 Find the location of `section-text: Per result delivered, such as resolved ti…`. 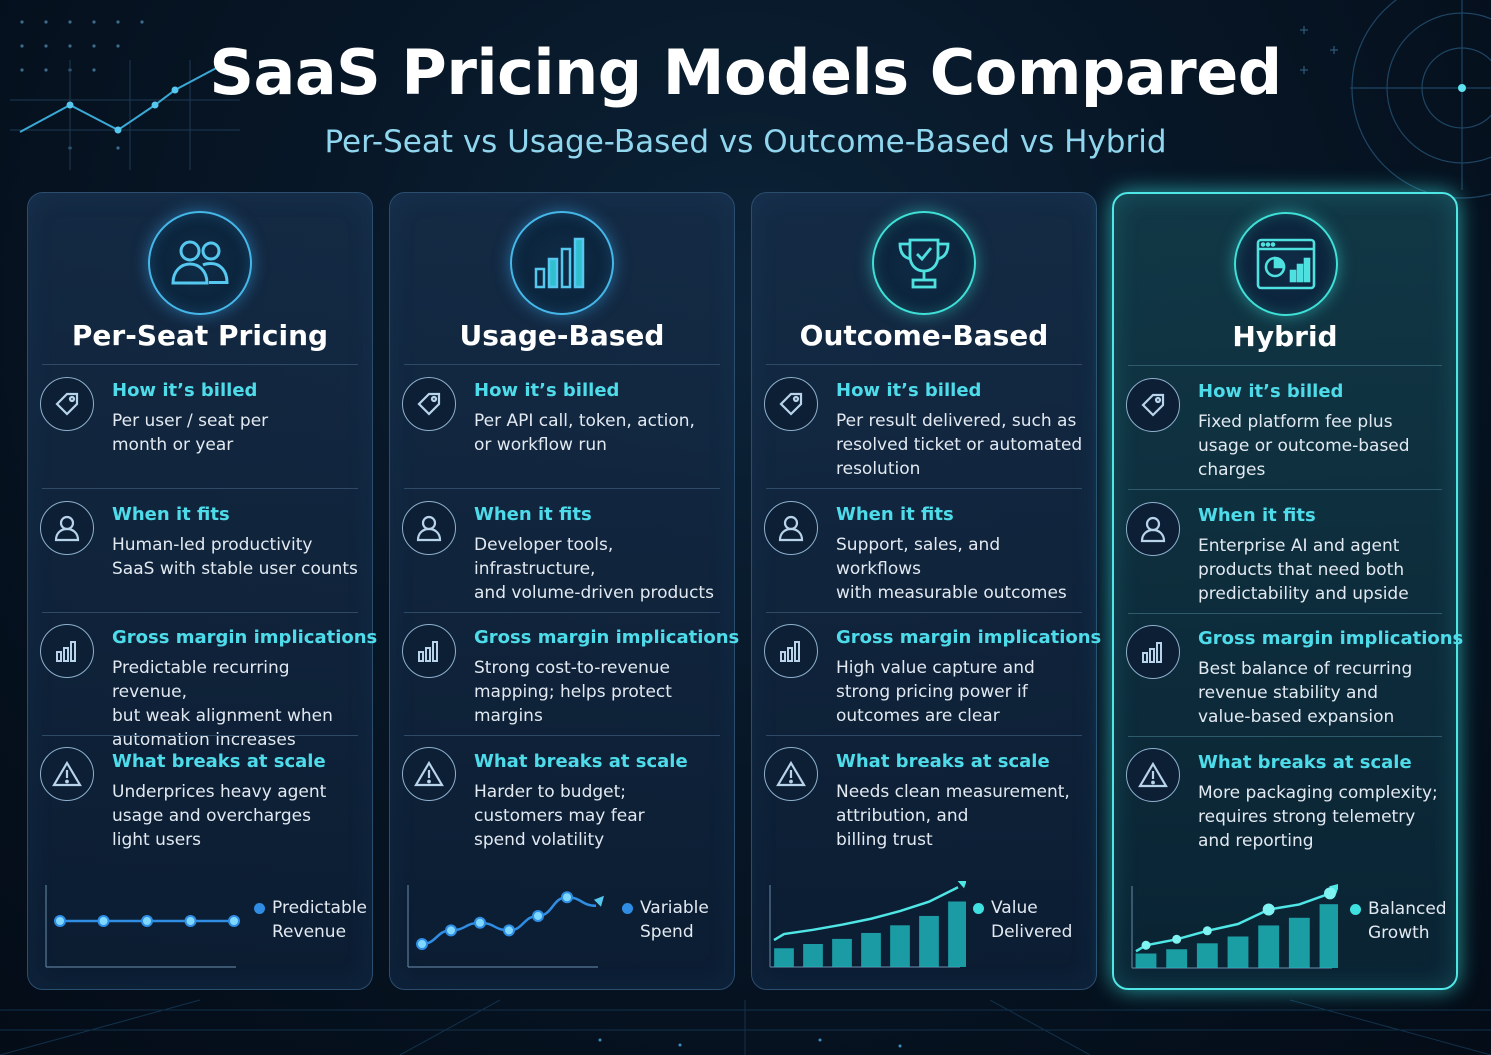

section-text: Per result delivered, such as resolved ti… is located at coordinates (959, 445).